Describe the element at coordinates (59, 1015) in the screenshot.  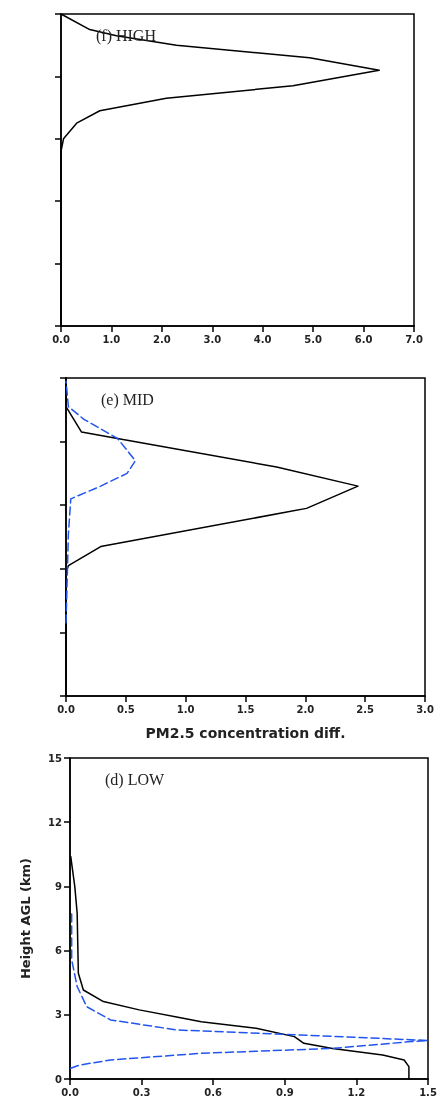
I see `y-tick-label: 3` at that location.